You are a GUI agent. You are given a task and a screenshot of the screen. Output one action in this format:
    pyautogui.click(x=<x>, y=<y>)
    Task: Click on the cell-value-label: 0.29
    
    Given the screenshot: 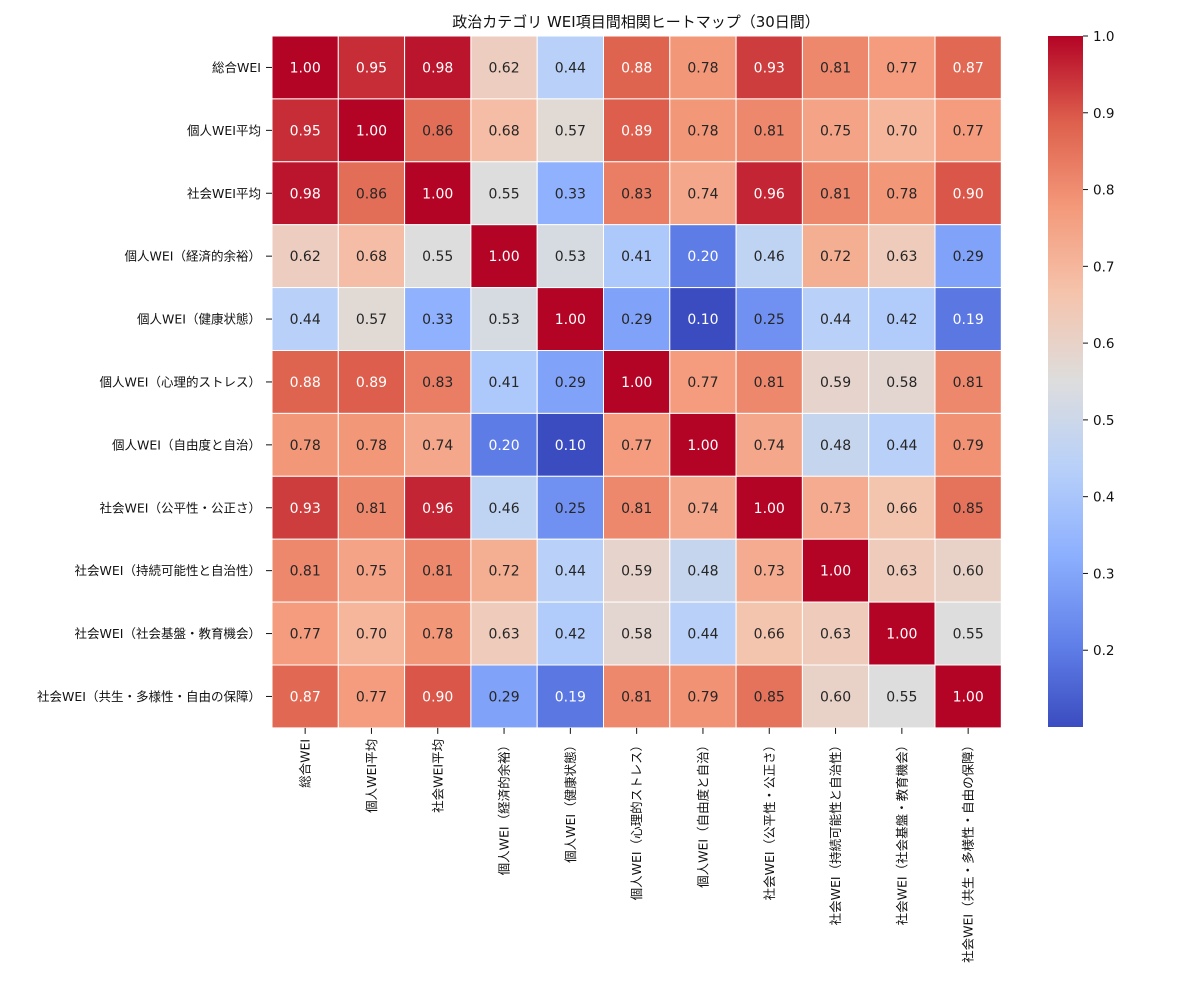 What is the action you would take?
    pyautogui.click(x=968, y=257)
    